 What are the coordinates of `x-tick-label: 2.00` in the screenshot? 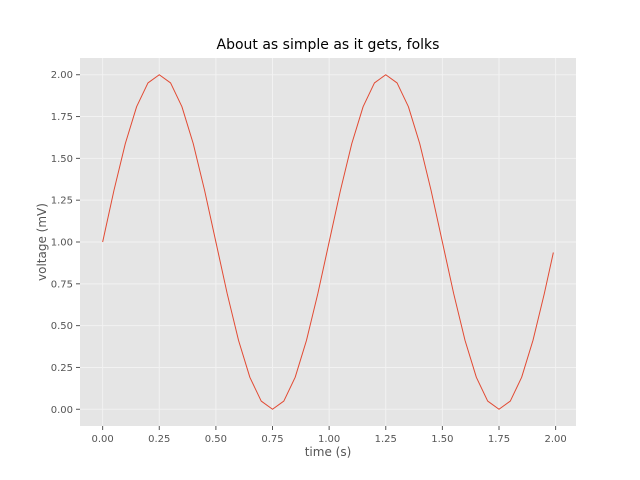 It's located at (555, 439).